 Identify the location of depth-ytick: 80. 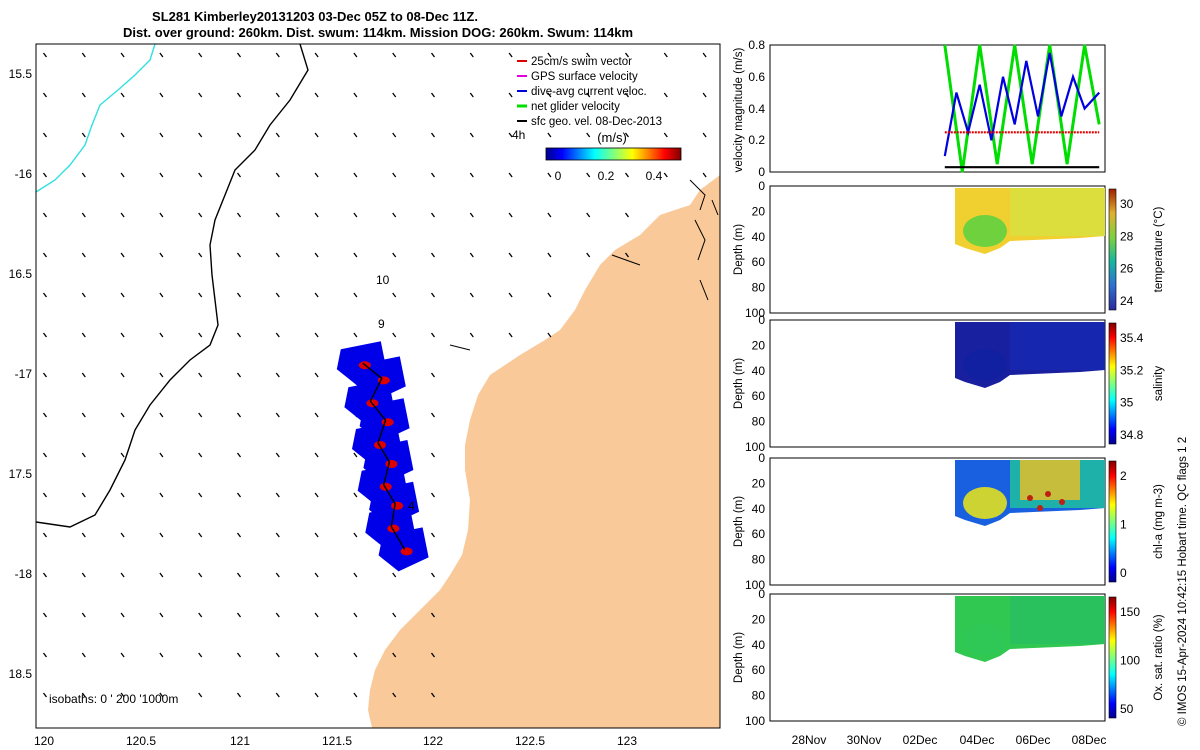
(759, 560).